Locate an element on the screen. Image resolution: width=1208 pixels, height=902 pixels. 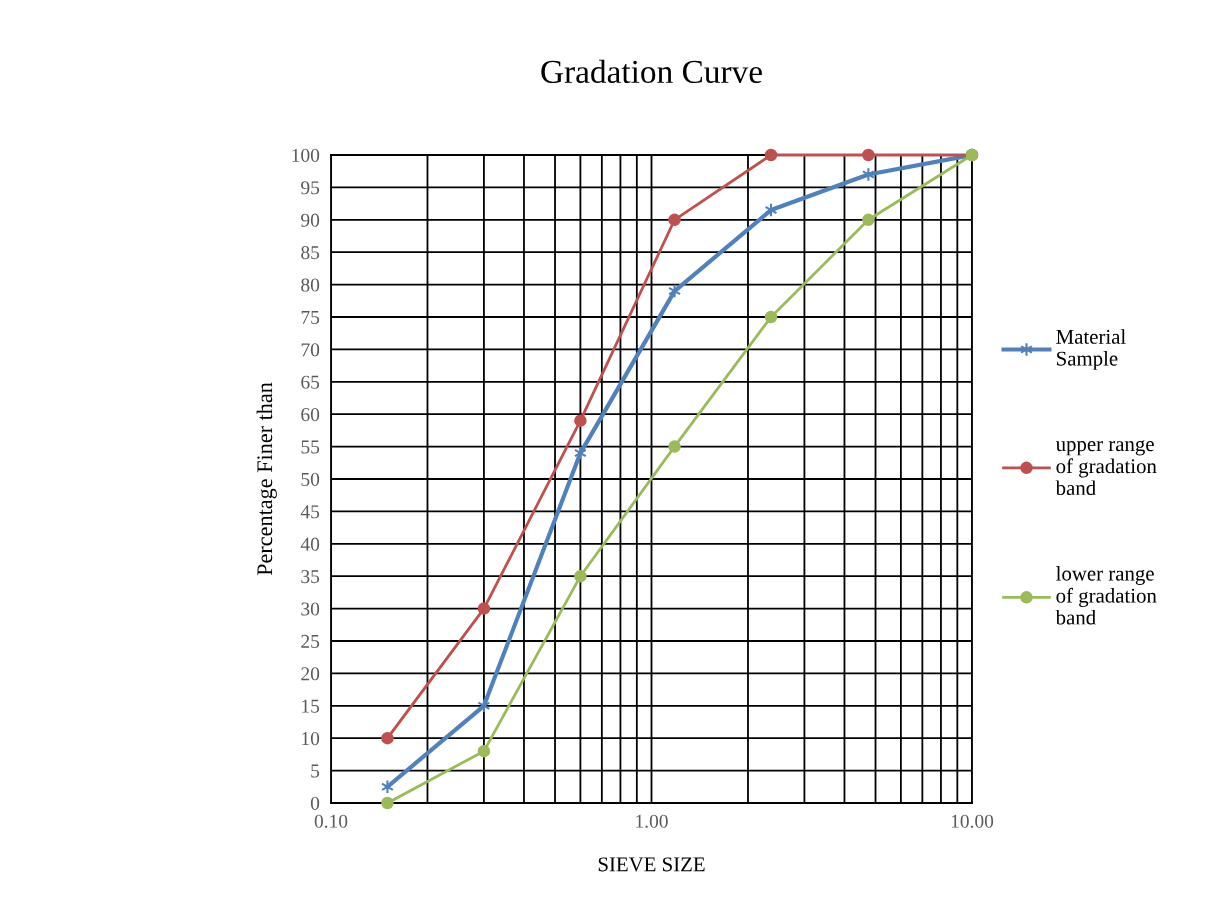
y-tick-label: 40 is located at coordinates (310, 544).